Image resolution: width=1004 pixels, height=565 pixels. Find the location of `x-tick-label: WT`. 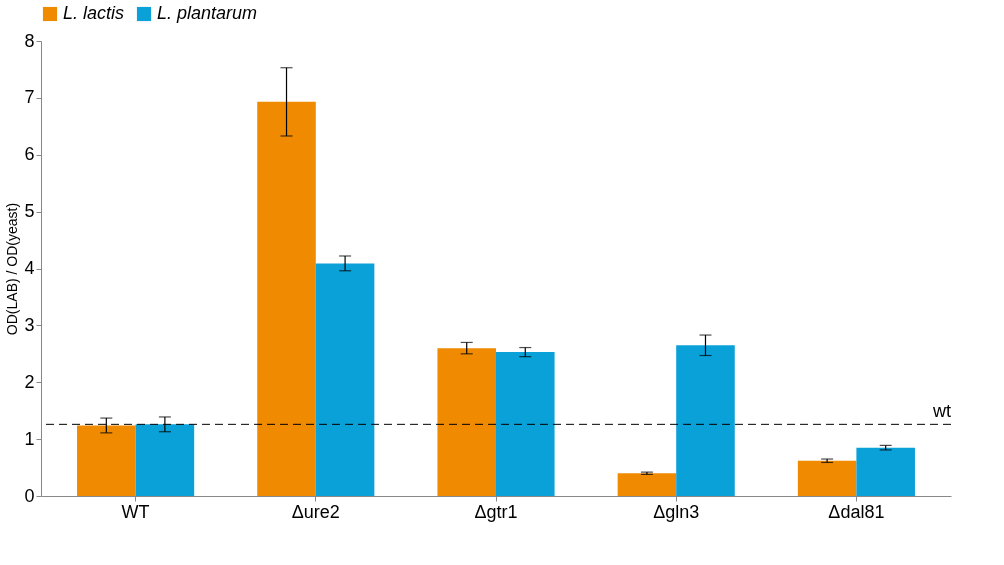

x-tick-label: WT is located at coordinates (135, 511).